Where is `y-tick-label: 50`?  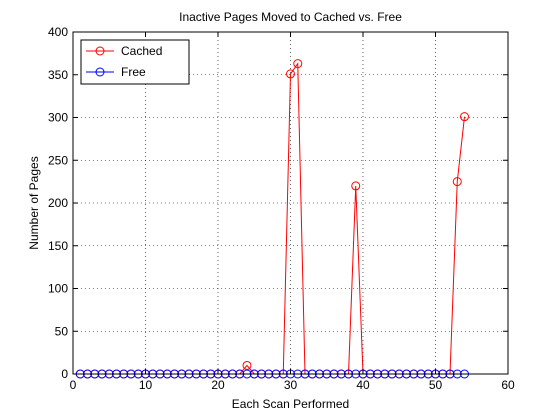 y-tick-label: 50 is located at coordinates (62, 331).